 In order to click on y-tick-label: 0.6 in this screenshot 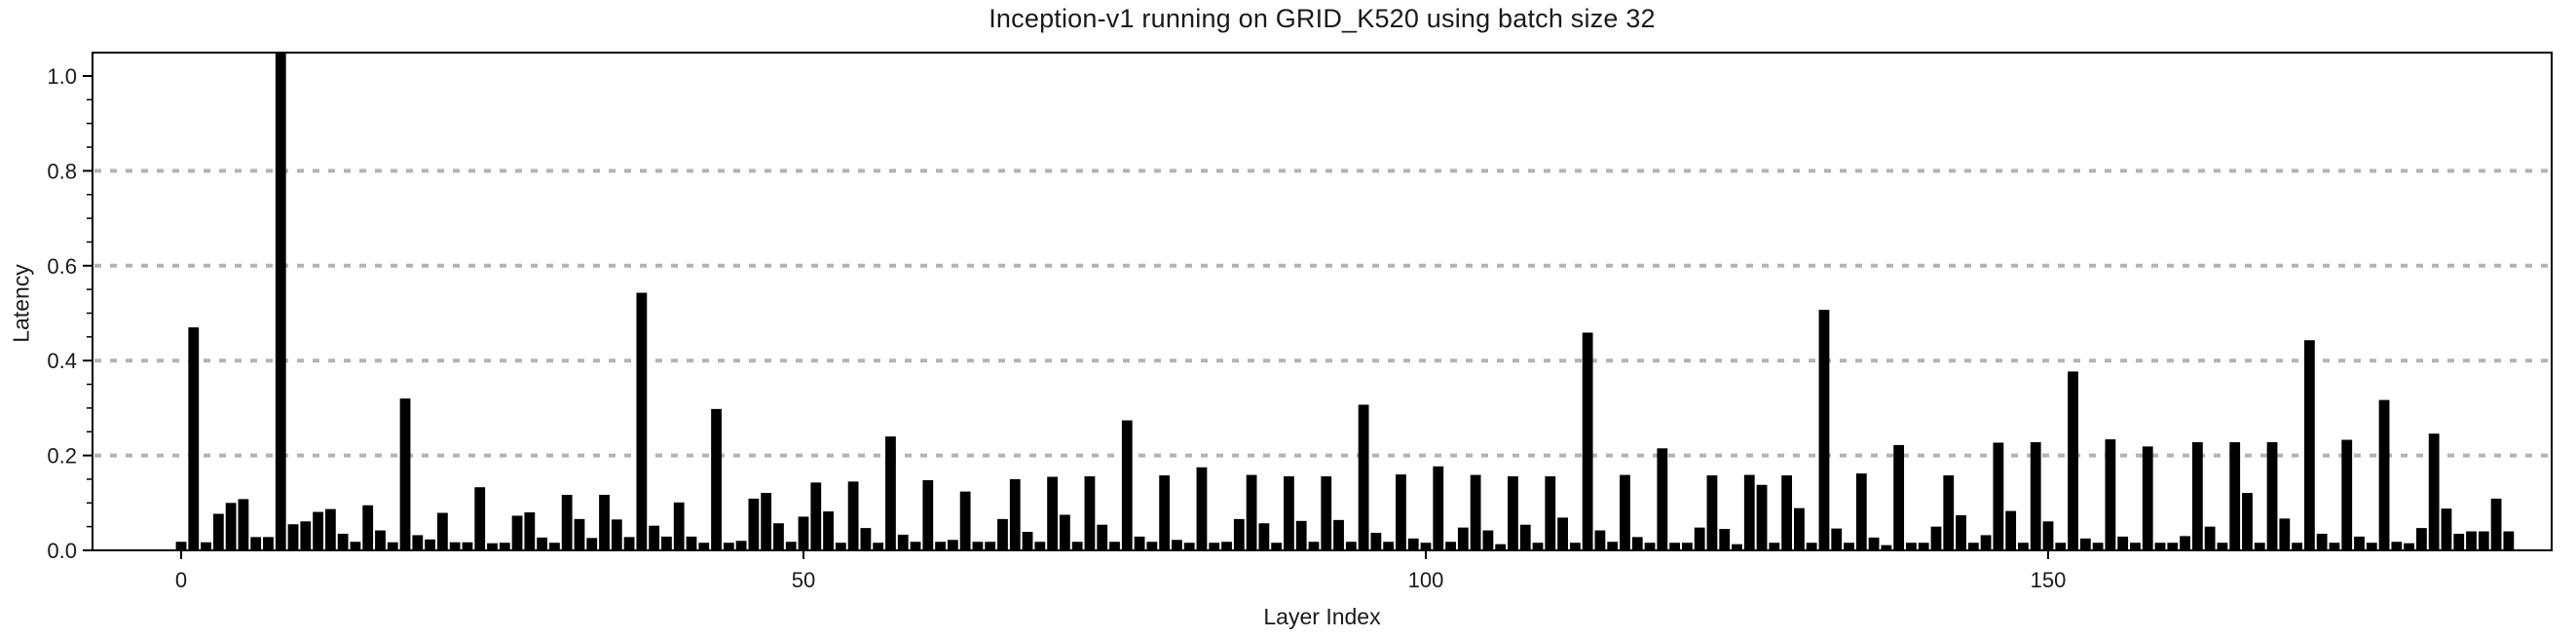, I will do `click(62, 267)`.